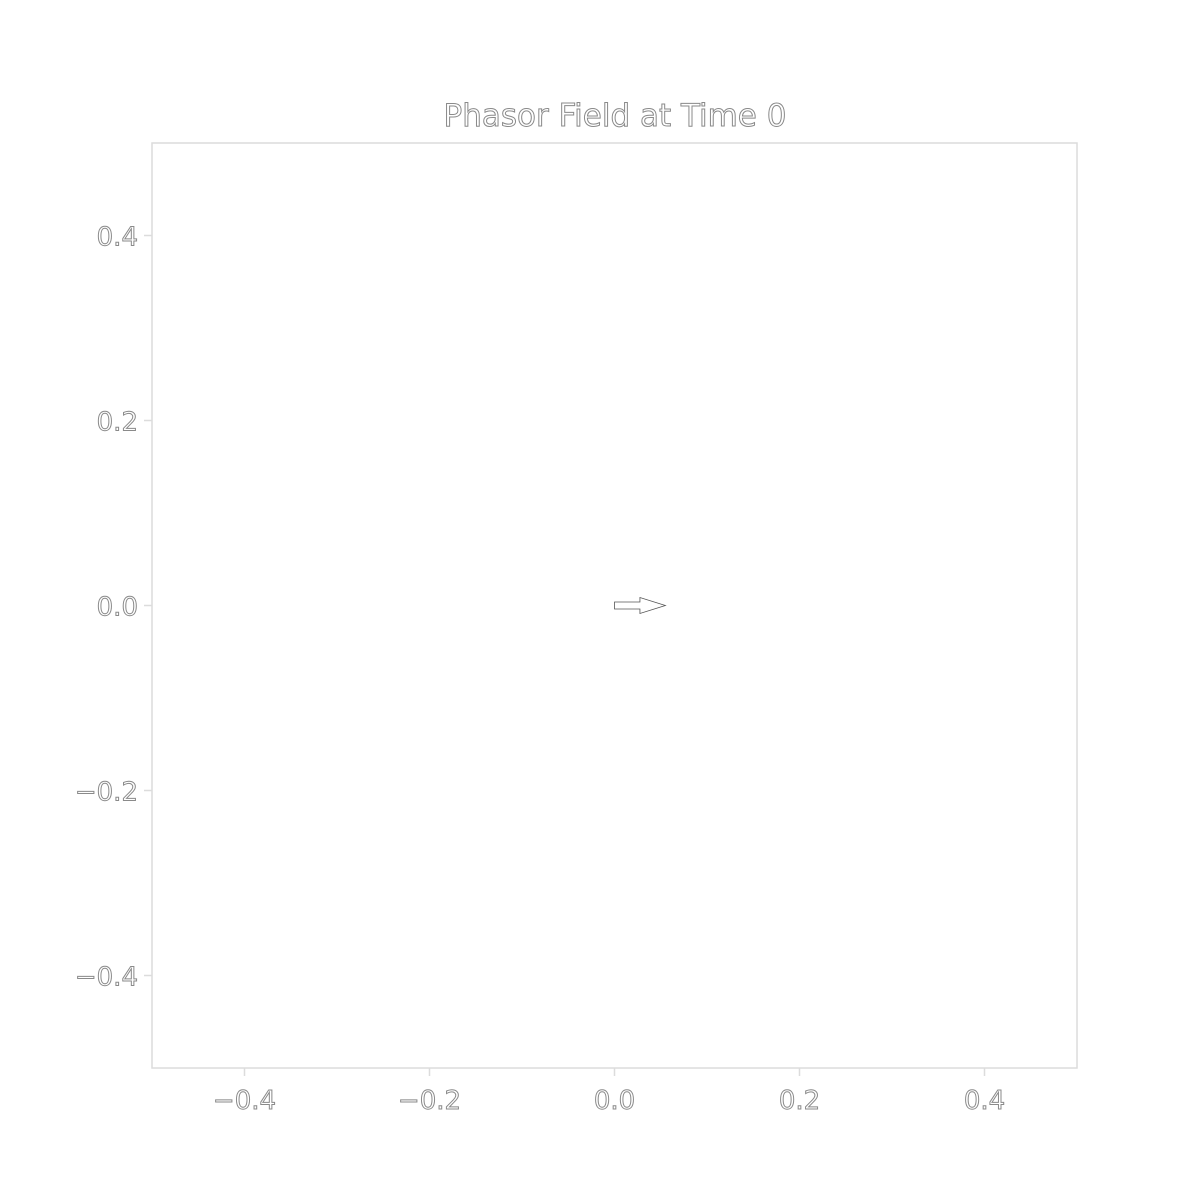 This screenshot has width=1200, height=1204. I want to click on x-axis: −0.4 −0.2 0.0 0.2 0.4, so click(609, 1092).